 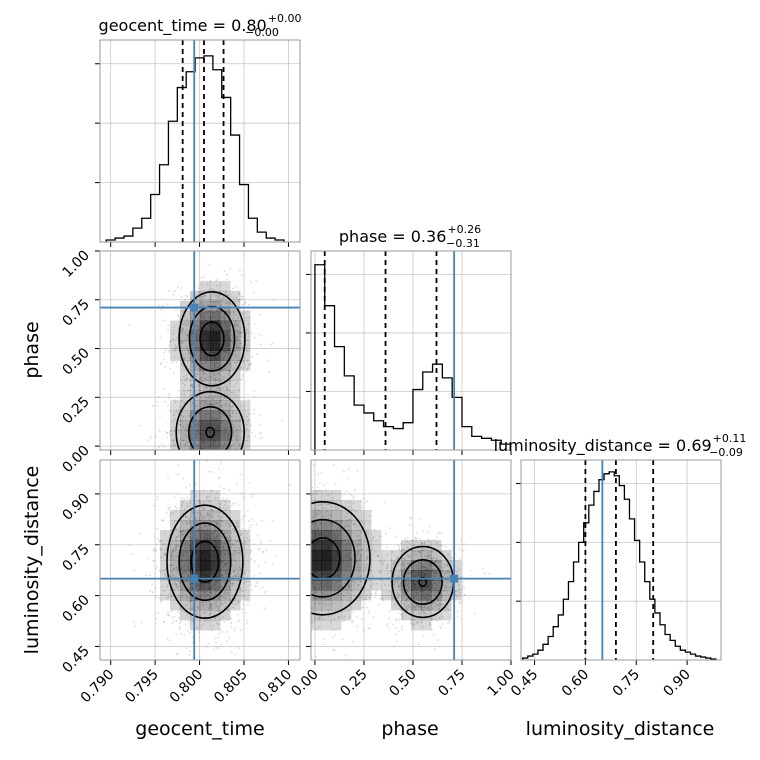 I want to click on xlabel-luminosity-distance: luminosity_distance, so click(x=620, y=729).